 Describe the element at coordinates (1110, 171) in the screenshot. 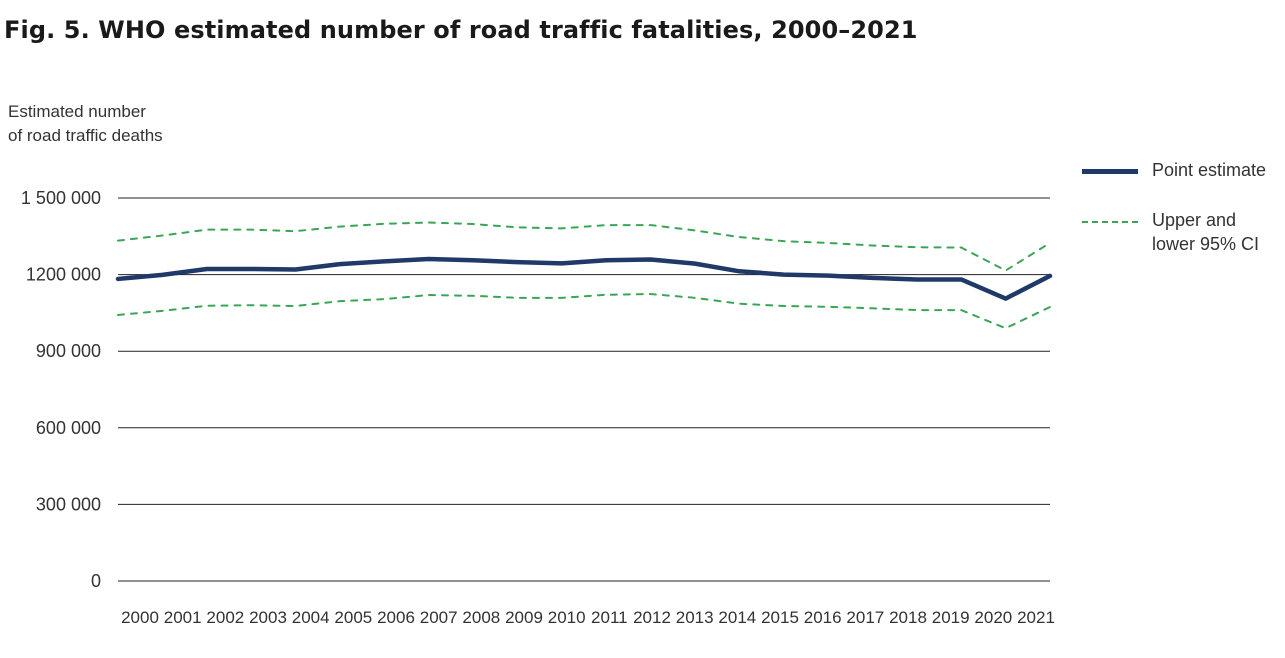

I see `legend-swatch-solid` at that location.